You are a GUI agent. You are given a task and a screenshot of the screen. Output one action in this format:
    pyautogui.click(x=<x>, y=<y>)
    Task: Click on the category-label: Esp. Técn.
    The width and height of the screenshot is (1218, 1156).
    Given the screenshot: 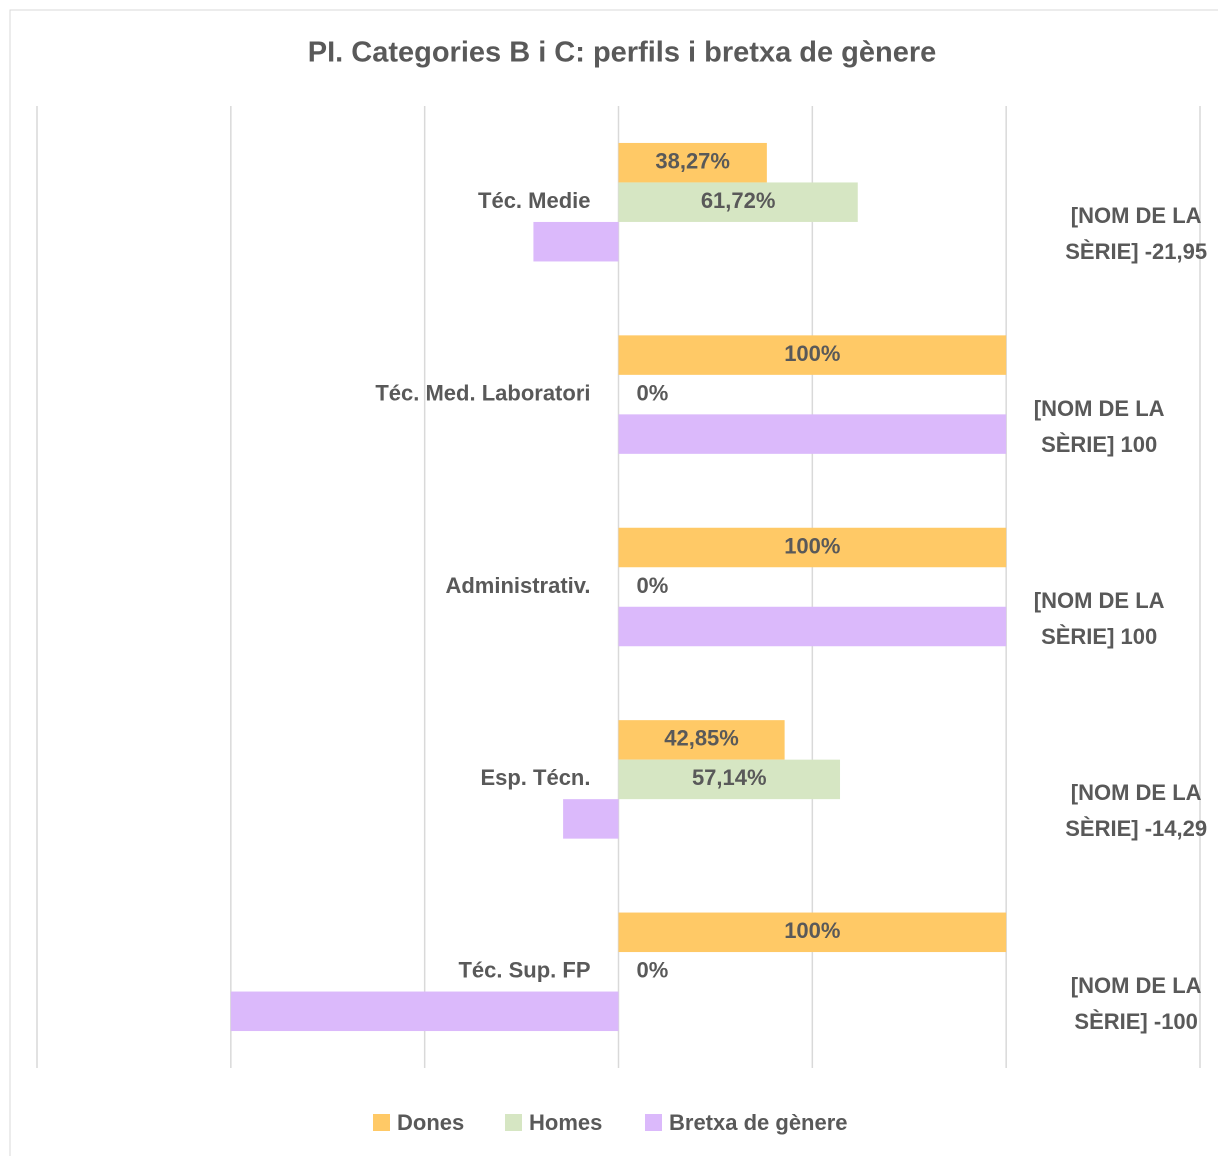 What is the action you would take?
    pyautogui.click(x=535, y=777)
    